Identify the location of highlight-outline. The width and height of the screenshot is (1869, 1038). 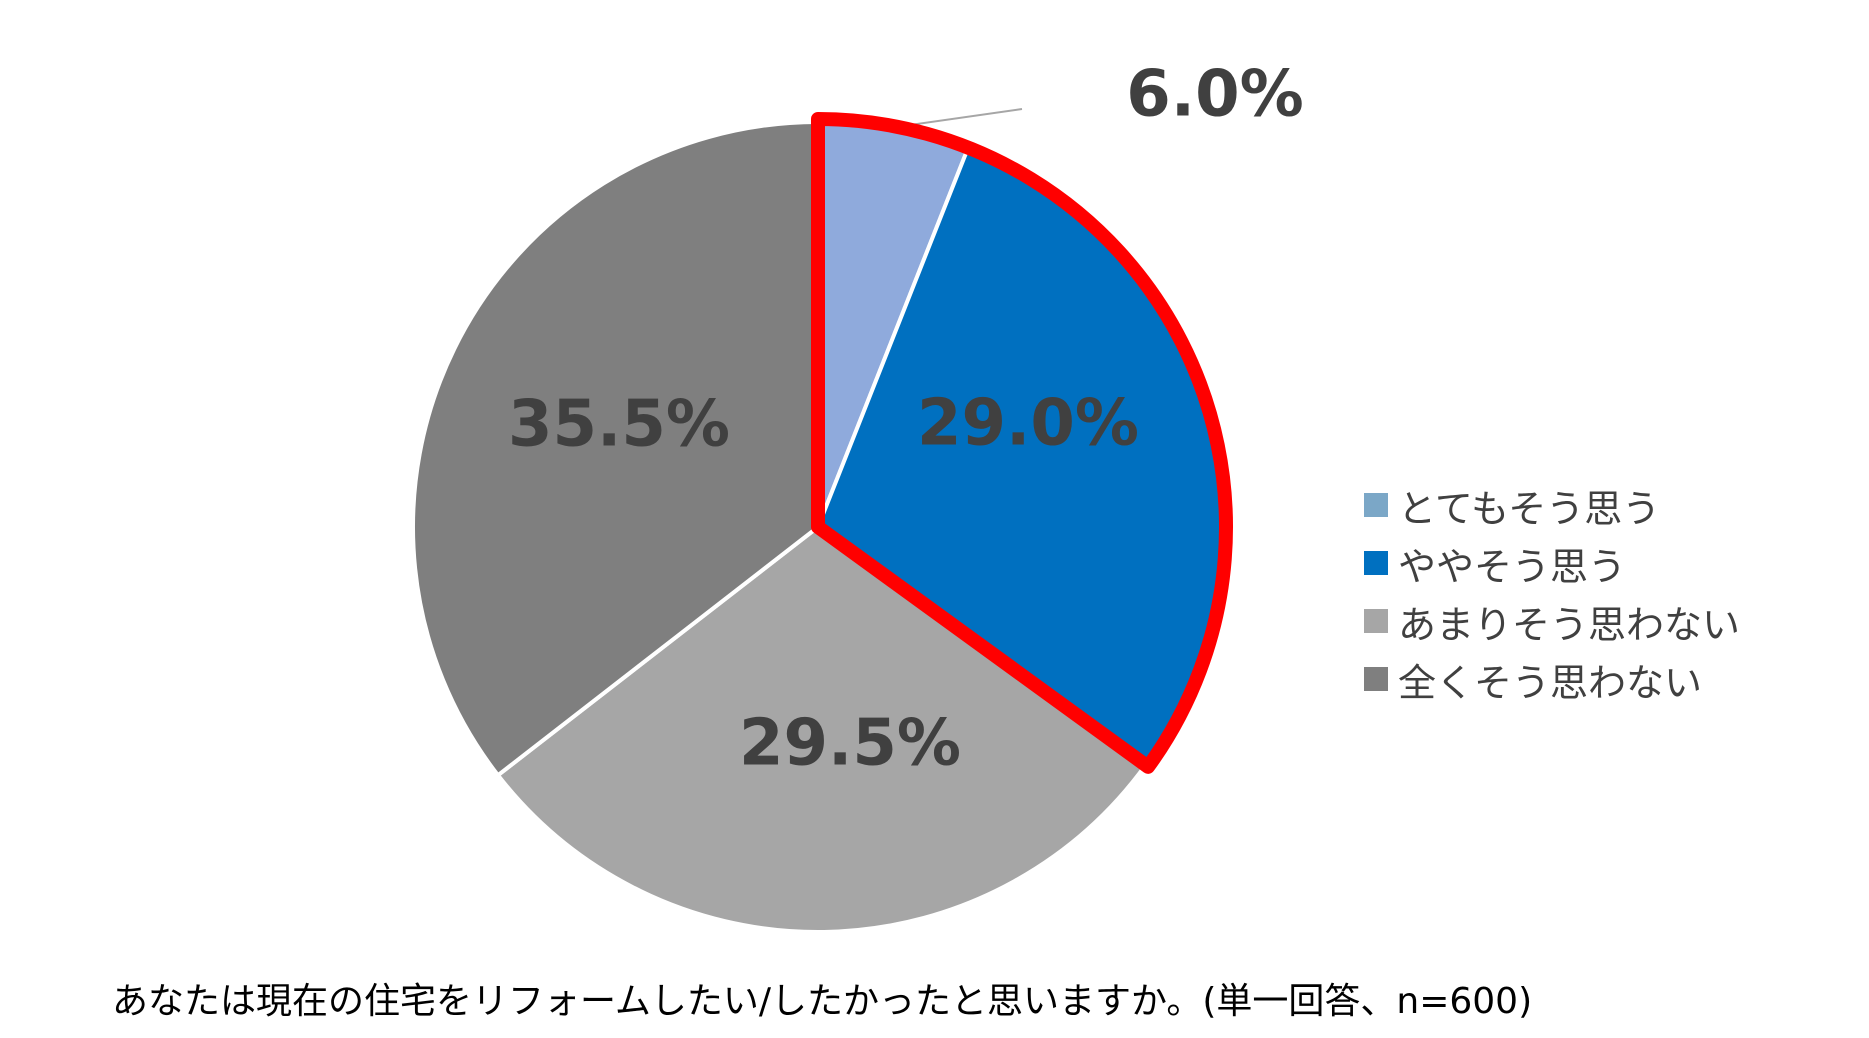
(1022, 443).